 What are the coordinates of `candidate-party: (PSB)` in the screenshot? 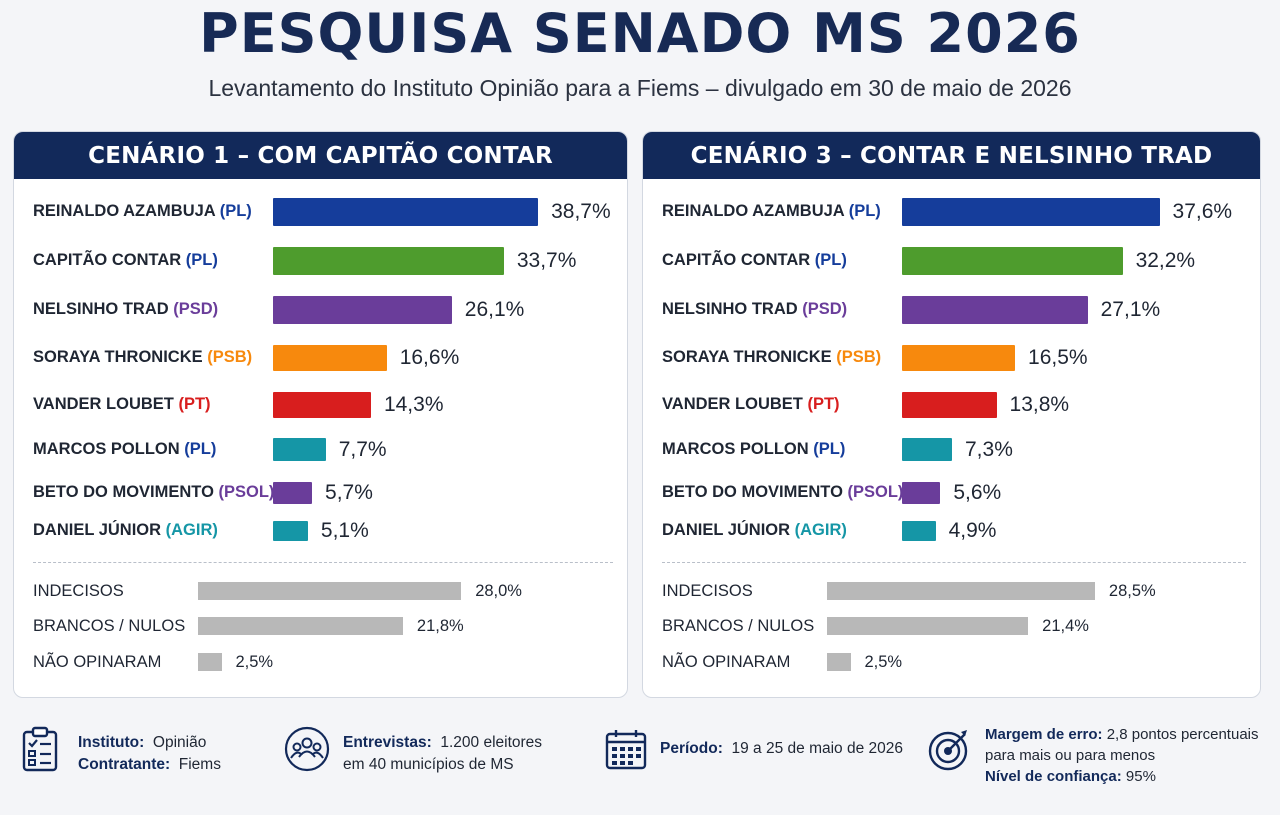 It's located at (859, 357).